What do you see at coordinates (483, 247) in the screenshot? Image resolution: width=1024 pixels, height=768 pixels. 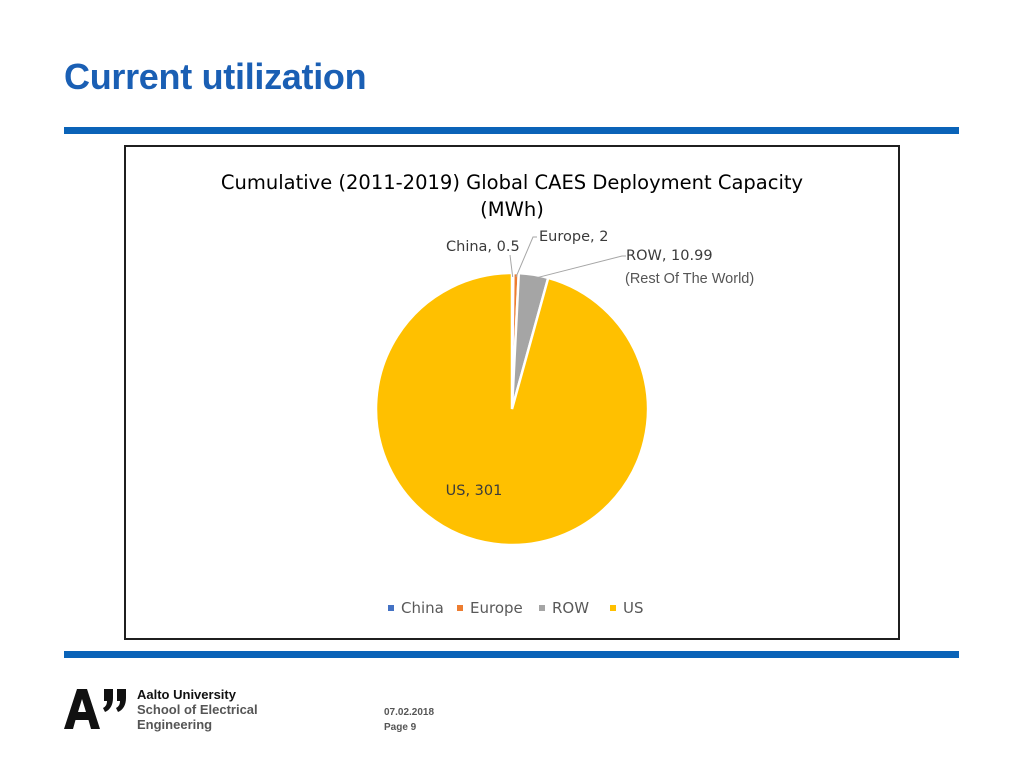 I see `data-label-china: China, 0.5` at bounding box center [483, 247].